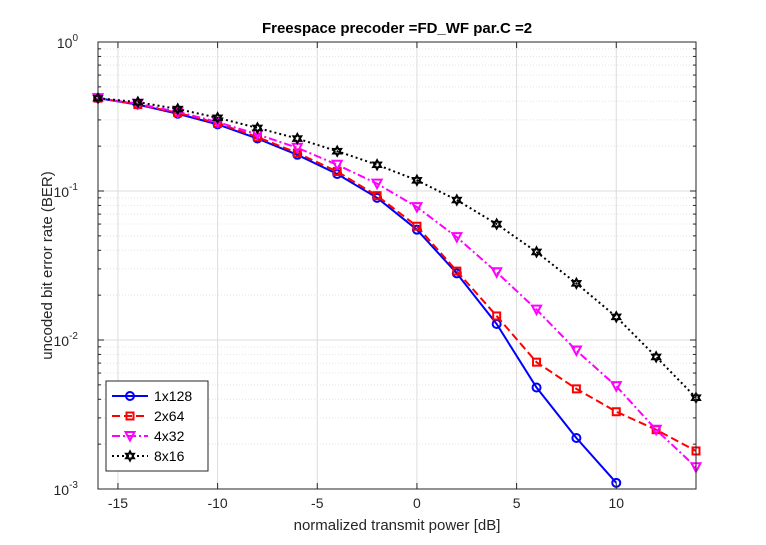 The width and height of the screenshot is (766, 545). I want to click on legend-item: 2x64, so click(148, 416).